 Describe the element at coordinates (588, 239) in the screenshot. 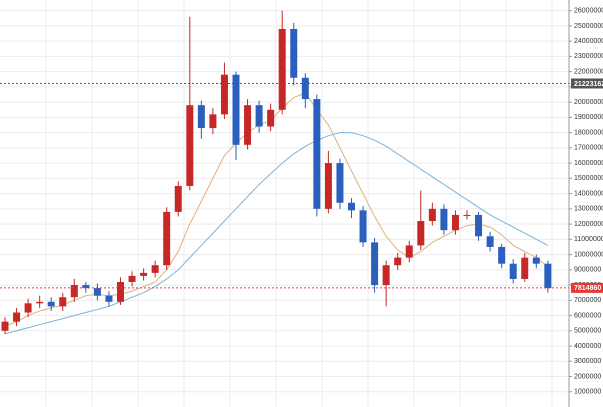

I see `y-tick-label: 11000000` at that location.